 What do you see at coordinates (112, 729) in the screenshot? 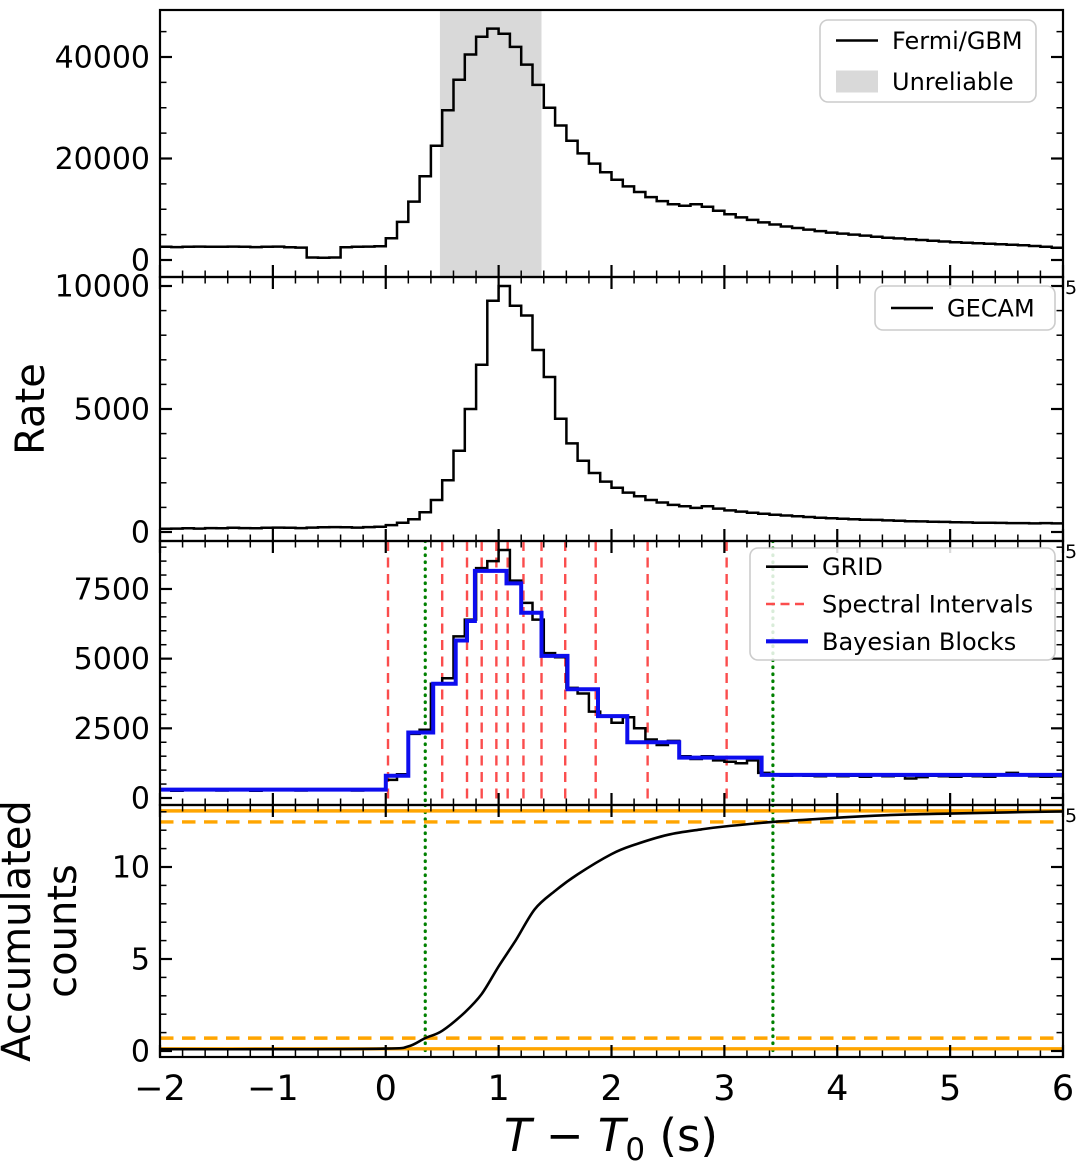
I see `grid-y-tick-label: 2500` at bounding box center [112, 729].